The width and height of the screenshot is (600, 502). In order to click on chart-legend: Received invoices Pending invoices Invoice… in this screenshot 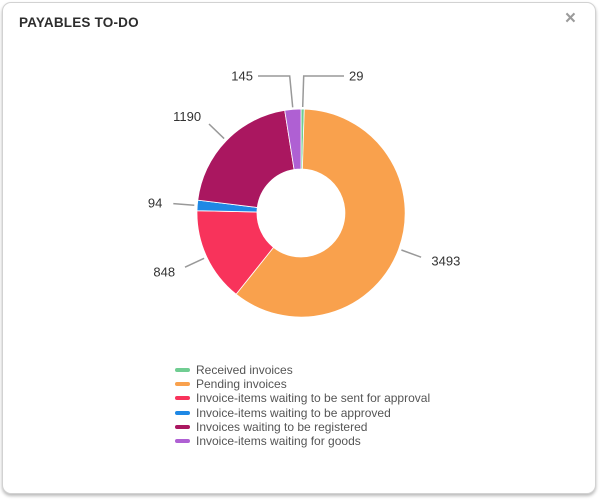, I will do `click(302, 405)`.